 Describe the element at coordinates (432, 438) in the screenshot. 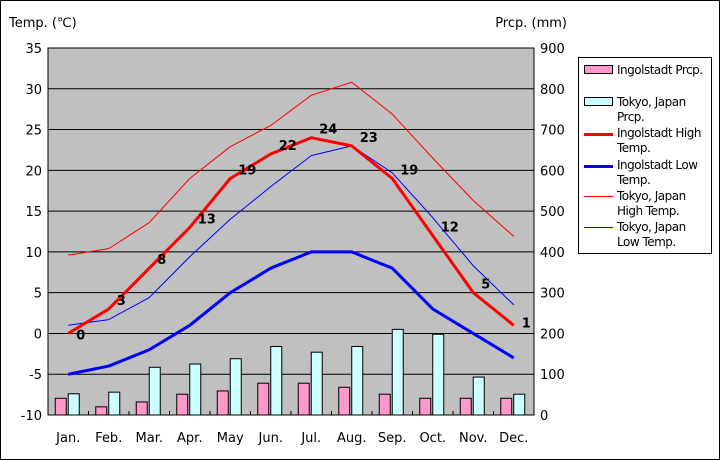

I see `x-tick-label: Oct.` at that location.